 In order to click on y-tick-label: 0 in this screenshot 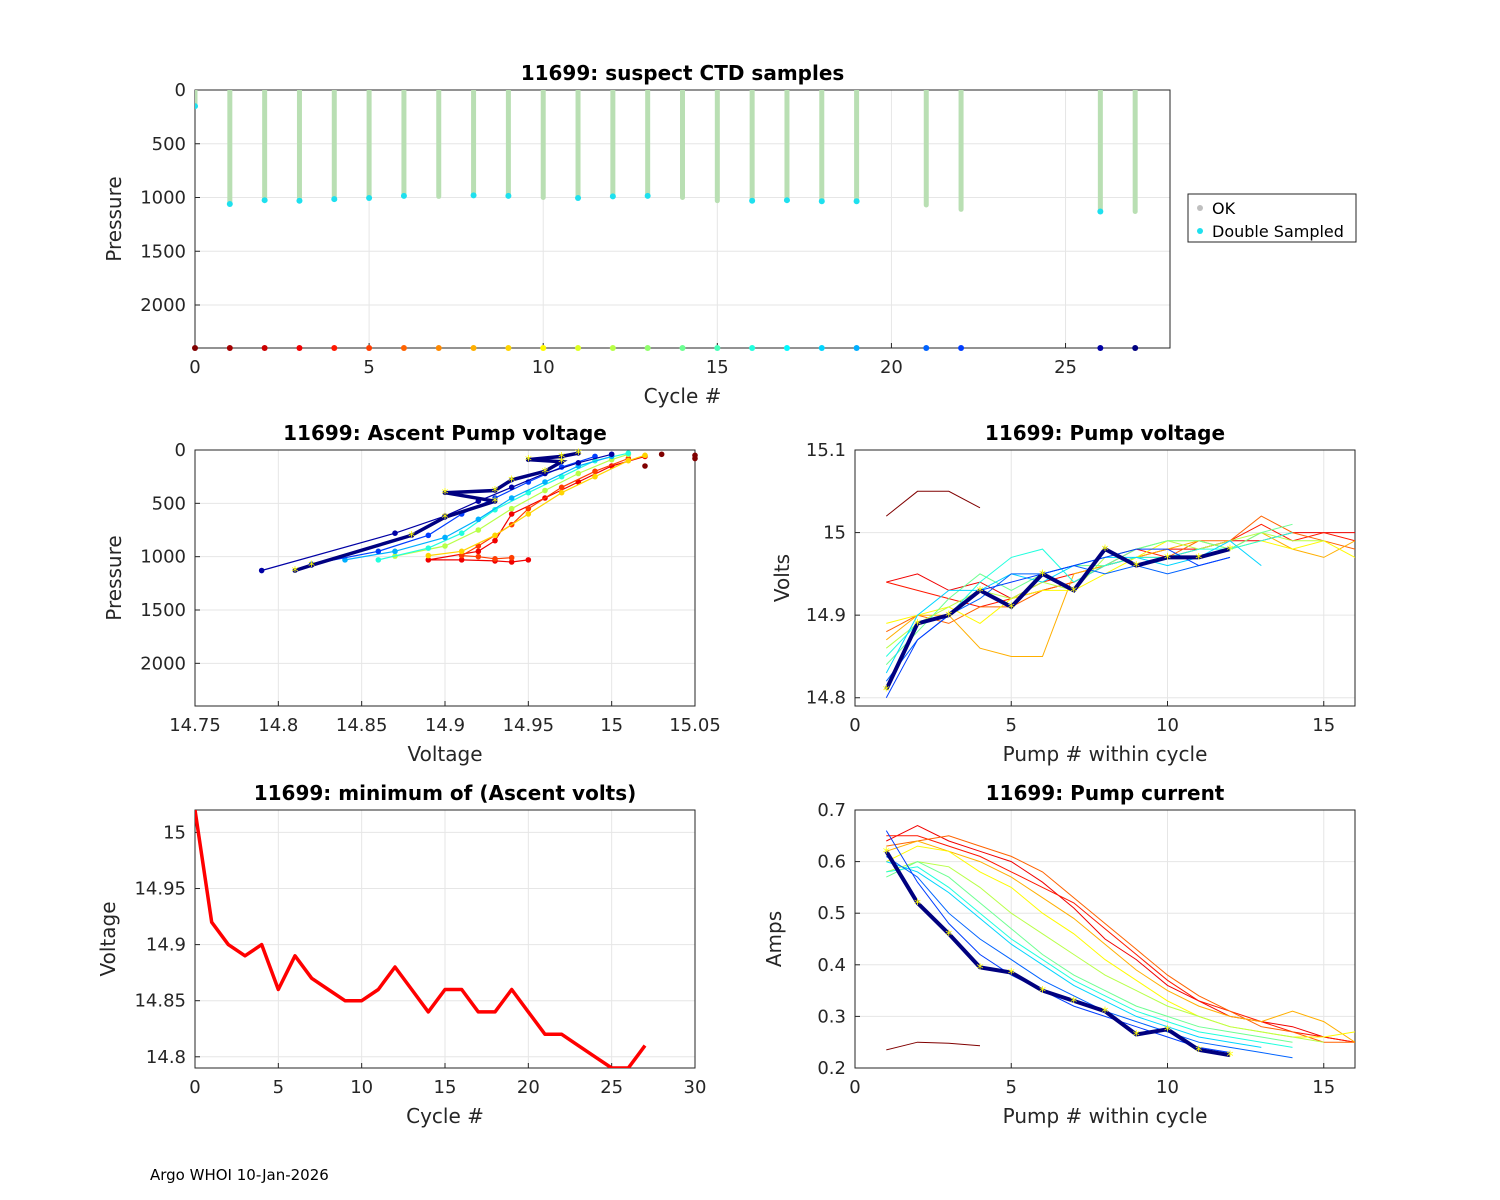, I will do `click(180, 90)`.